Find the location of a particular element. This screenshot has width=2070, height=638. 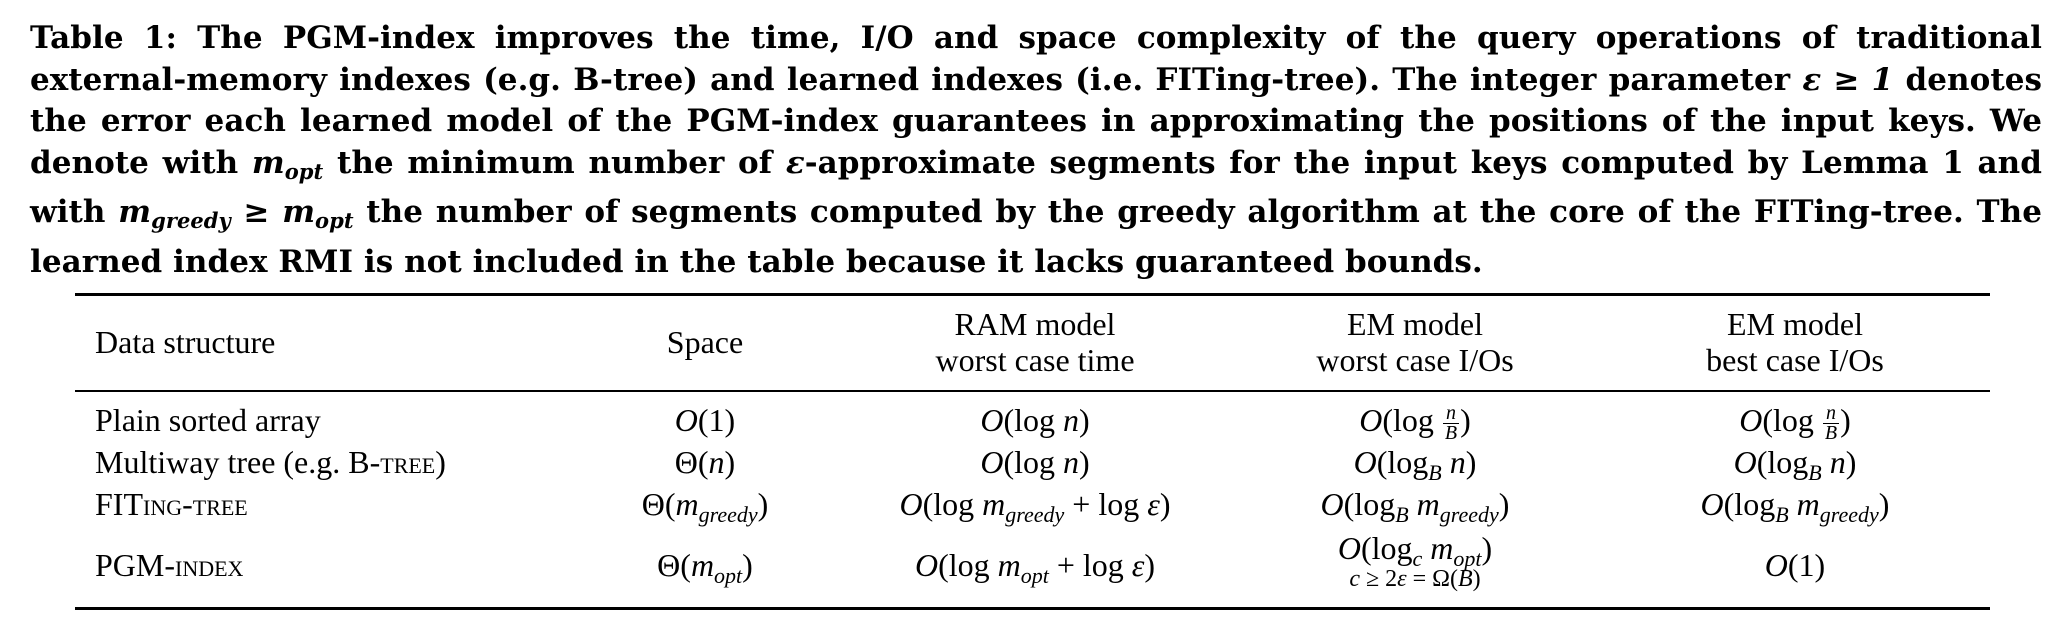

cell-em-worst-row4: O(logc mopt) is located at coordinates (1415, 550).